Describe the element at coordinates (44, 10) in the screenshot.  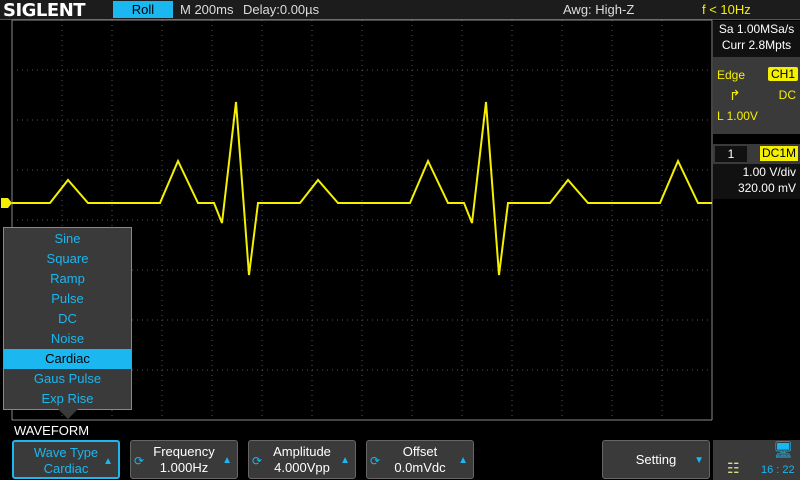
I see `siglent-logo: SIGLENT` at that location.